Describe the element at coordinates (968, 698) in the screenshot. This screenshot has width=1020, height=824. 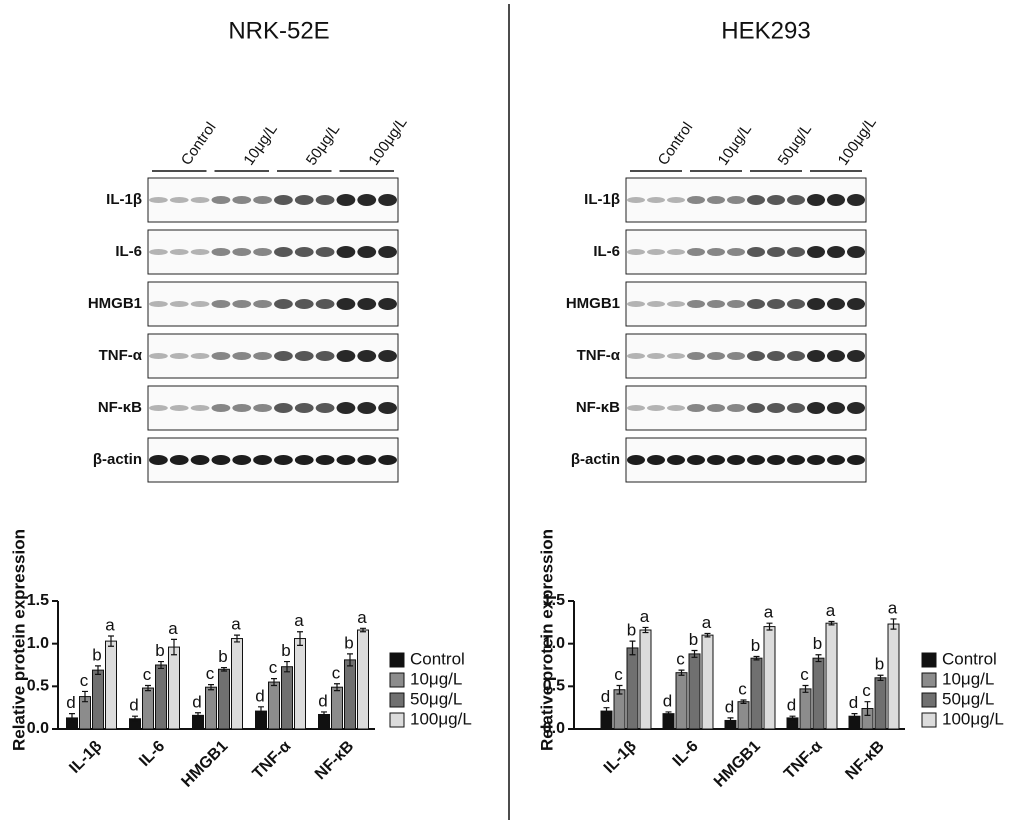
I see `legend-label: 50μg/L` at that location.